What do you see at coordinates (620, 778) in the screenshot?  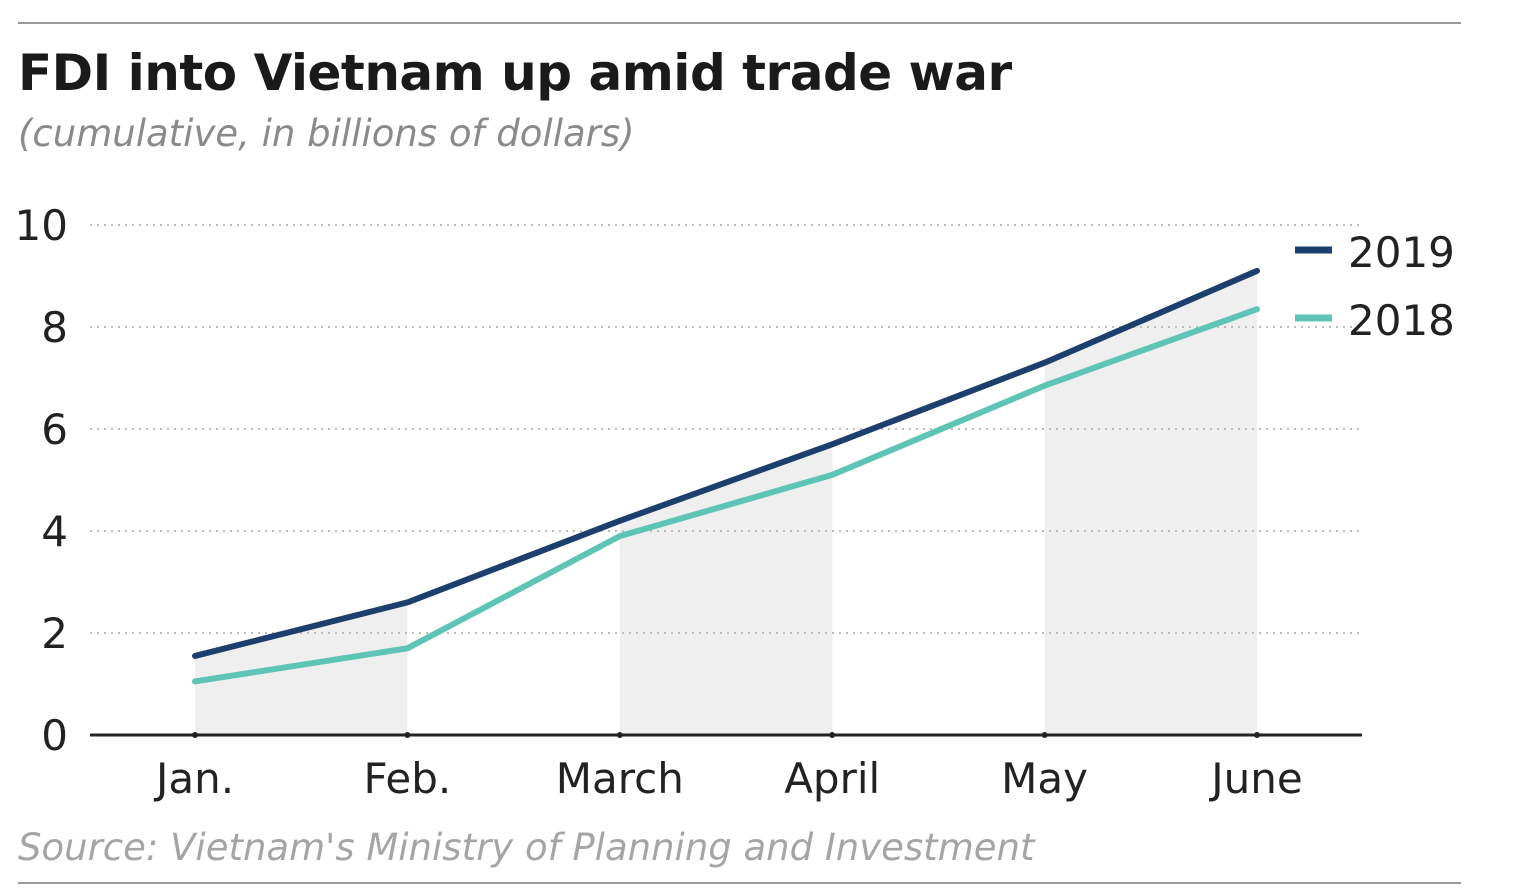 I see `x-tick-label: March` at bounding box center [620, 778].